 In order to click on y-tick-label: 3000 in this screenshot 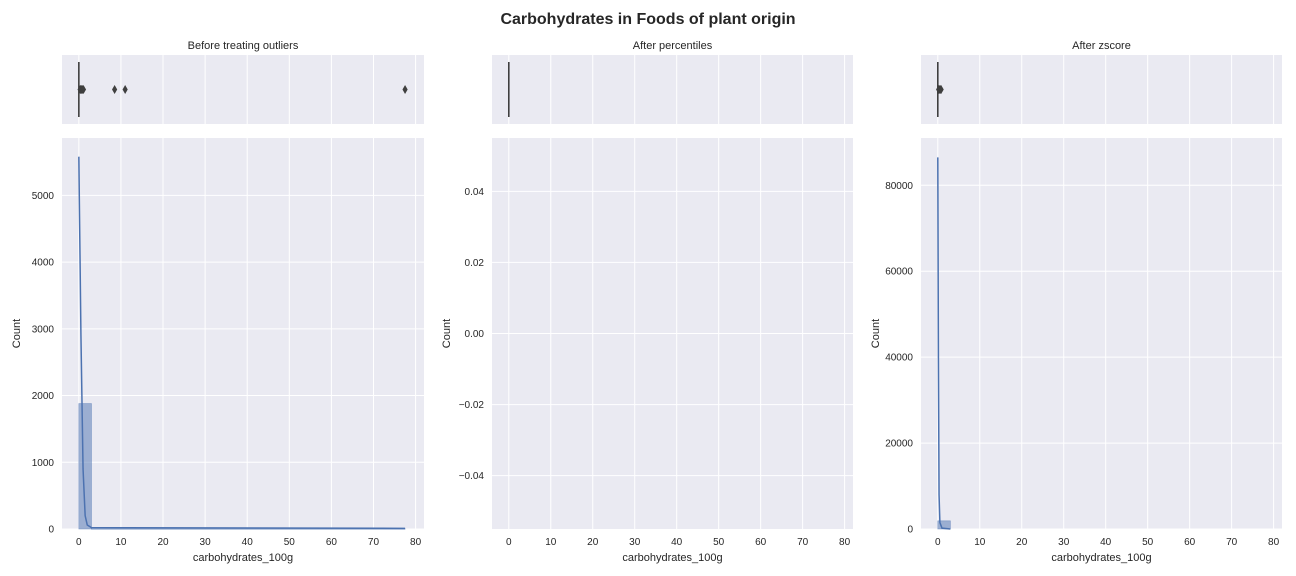, I will do `click(43, 329)`.